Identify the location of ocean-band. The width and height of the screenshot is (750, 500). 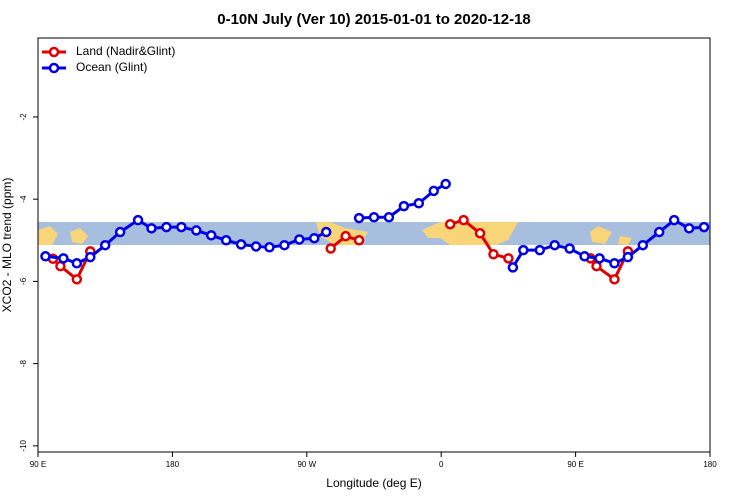
(374, 233).